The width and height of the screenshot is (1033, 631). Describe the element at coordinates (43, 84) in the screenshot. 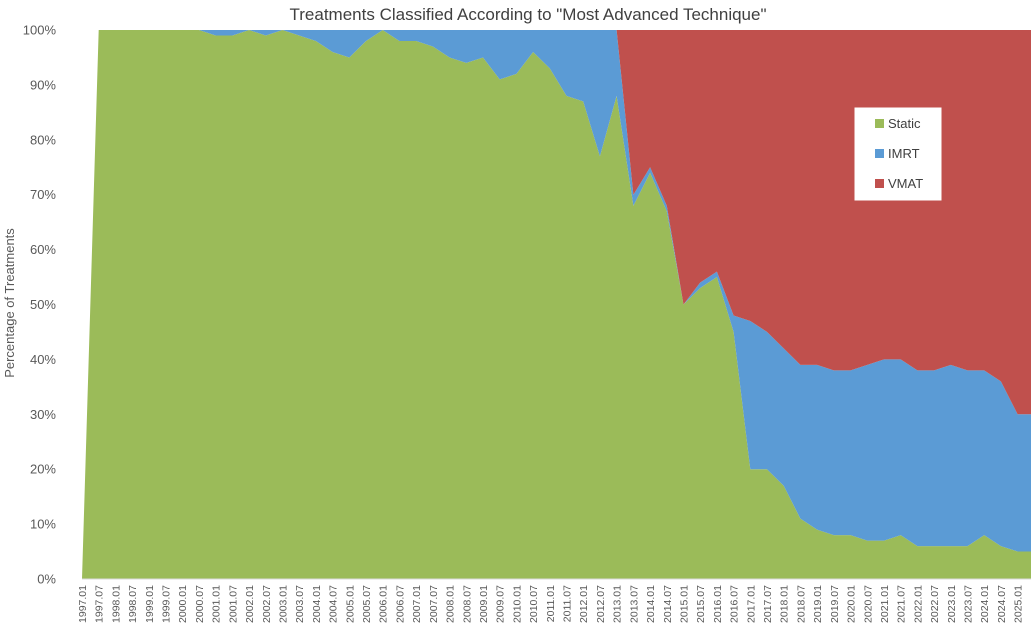

I see `y-tick-label: 90%` at that location.